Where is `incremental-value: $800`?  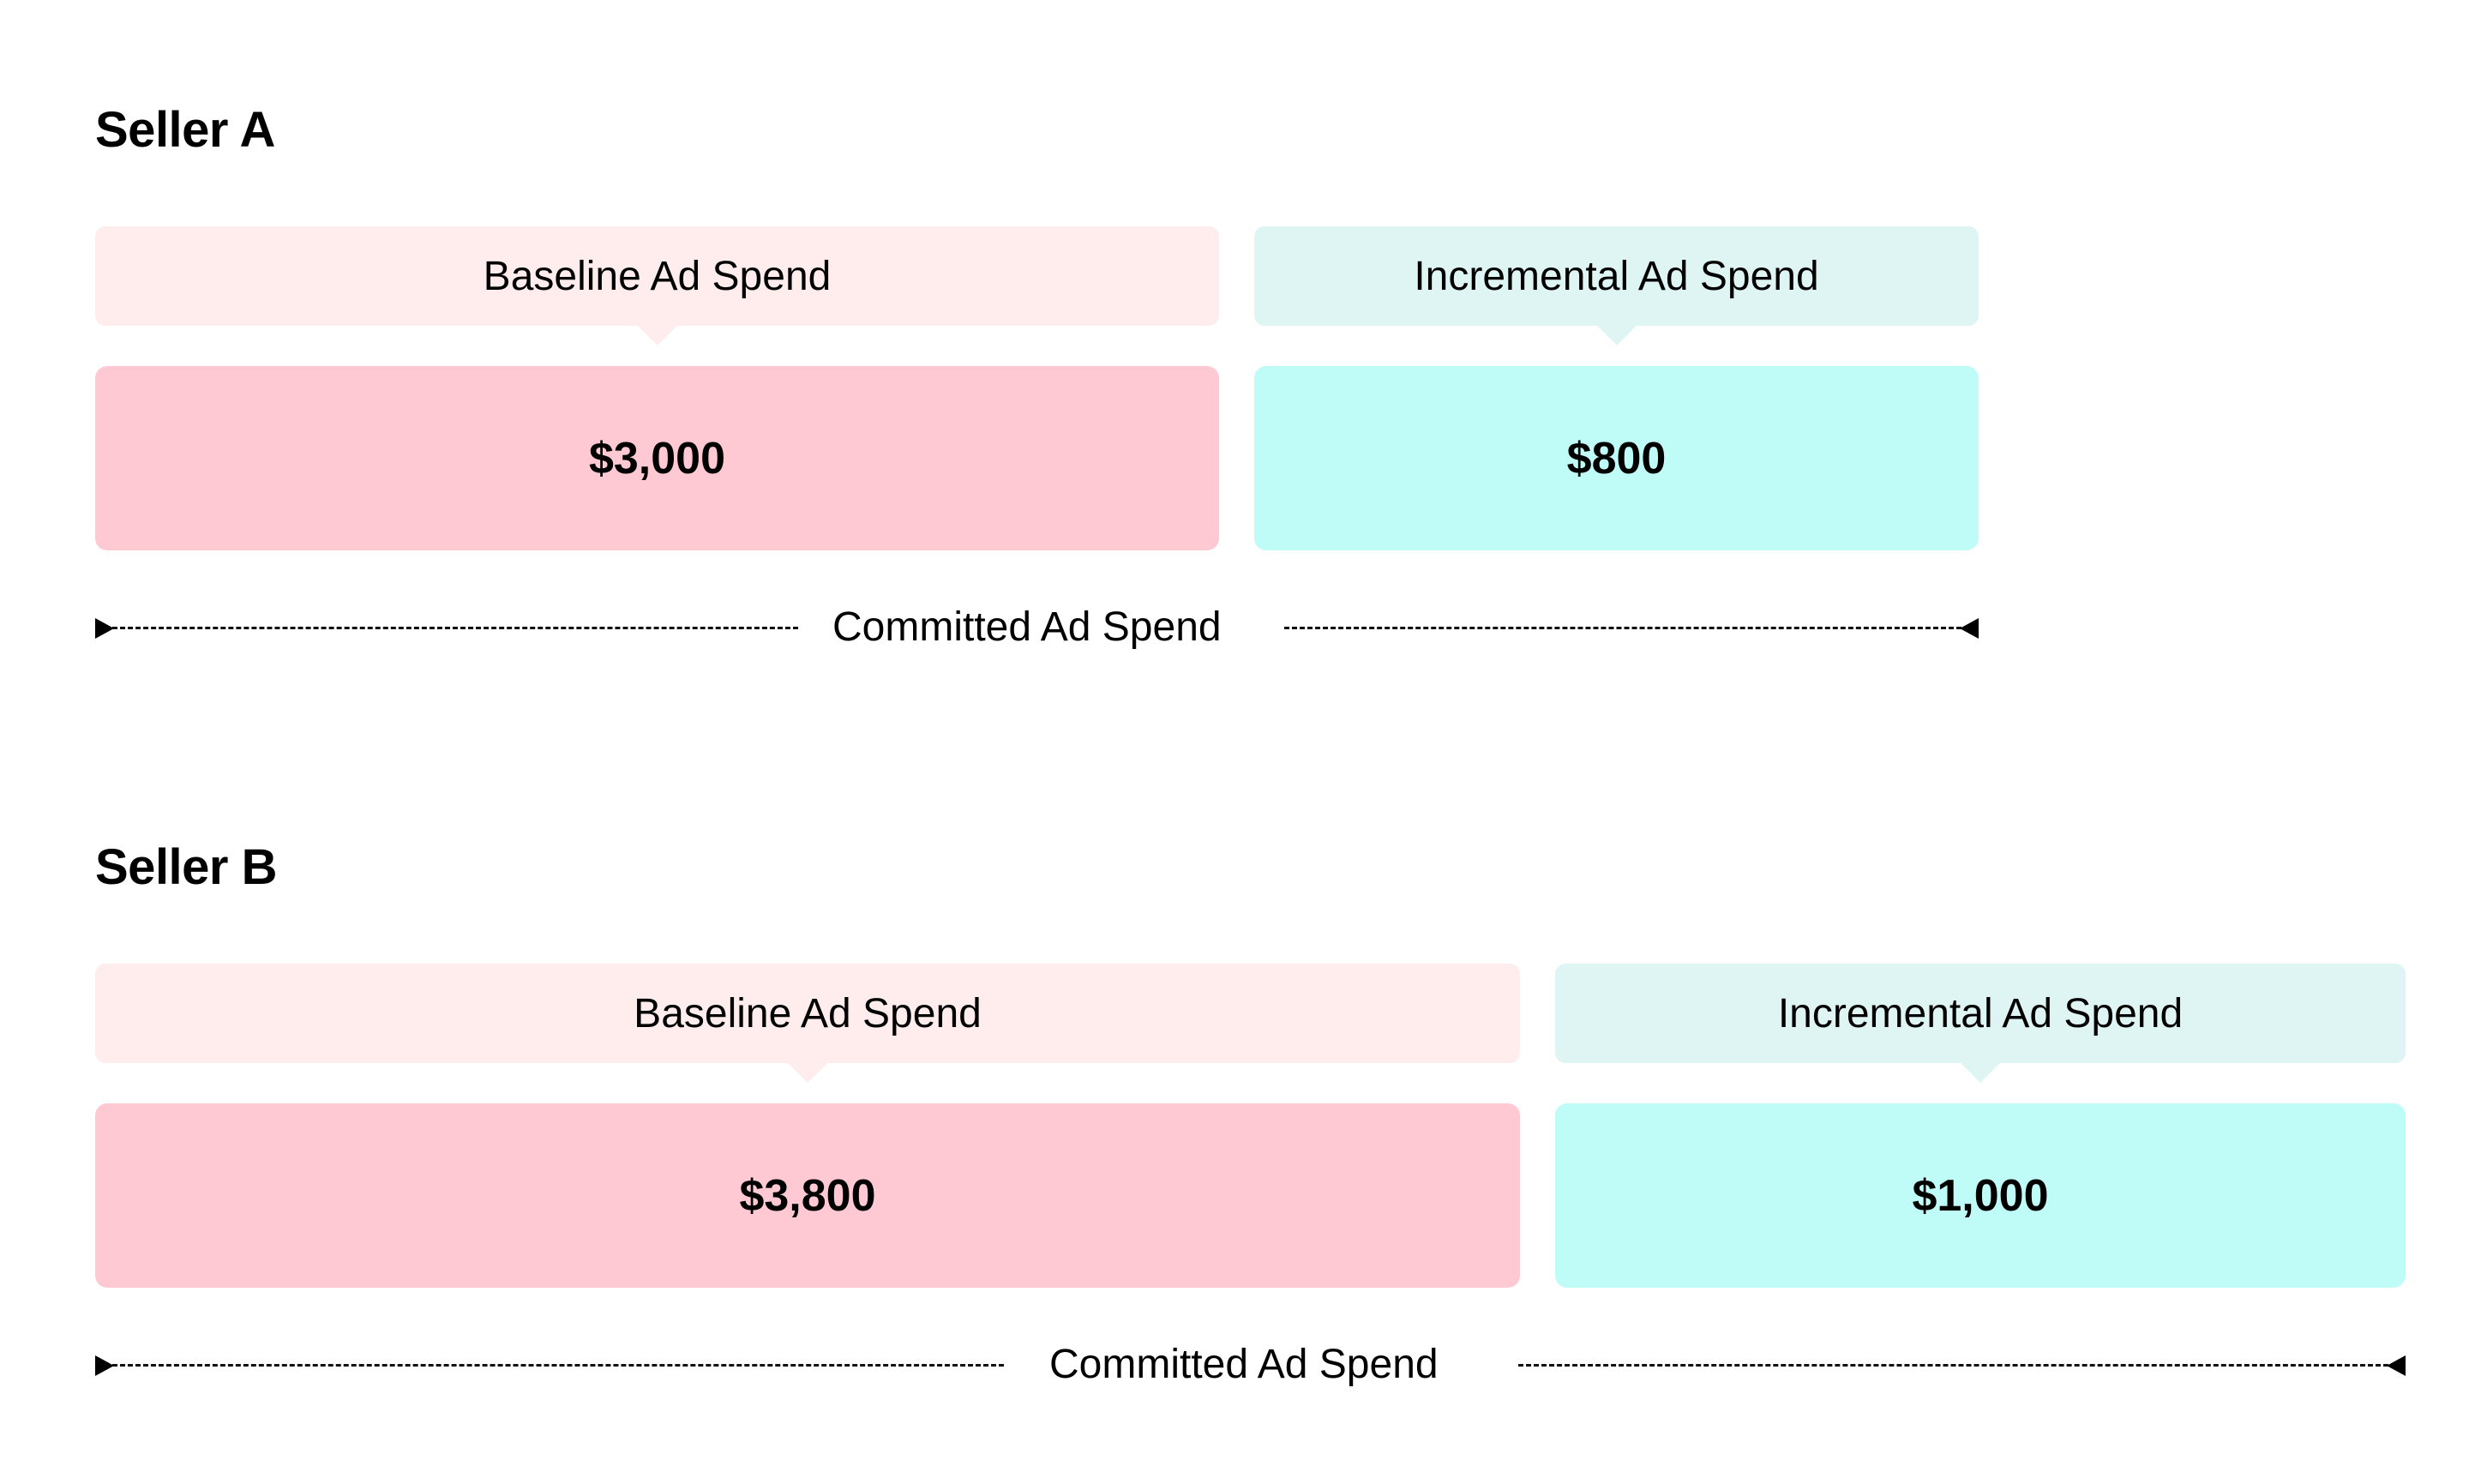 incremental-value: $800 is located at coordinates (1616, 458).